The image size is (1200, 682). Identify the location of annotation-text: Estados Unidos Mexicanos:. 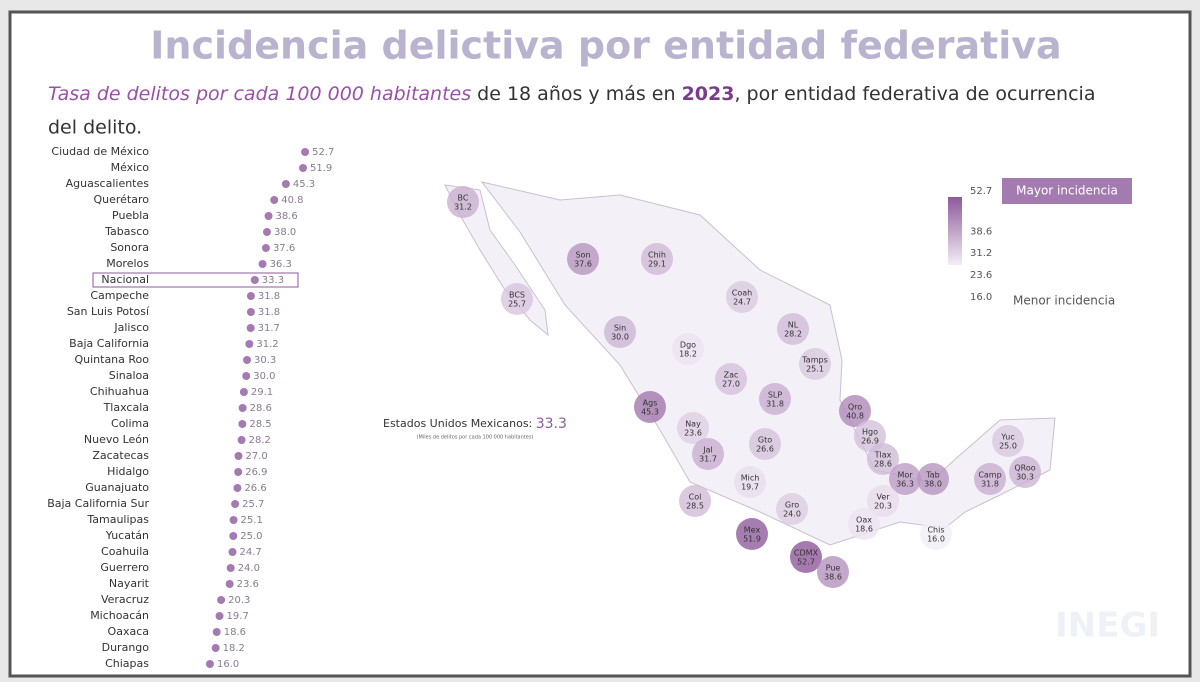
(459, 423).